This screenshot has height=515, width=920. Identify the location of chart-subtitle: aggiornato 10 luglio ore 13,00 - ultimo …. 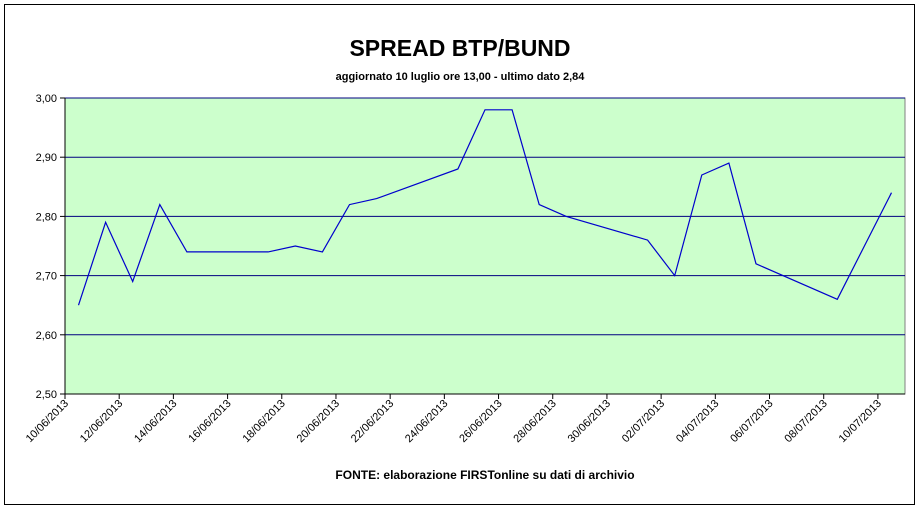
(461, 77).